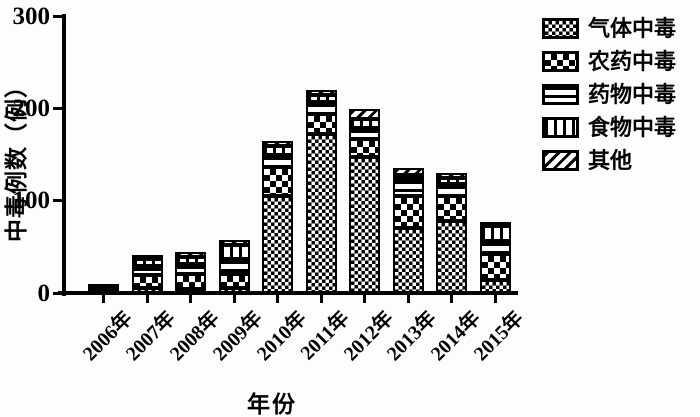 This screenshot has height=417, width=700. What do you see at coordinates (190, 281) in the screenshot?
I see `bar-segment-2008年-农药中毒` at bounding box center [190, 281].